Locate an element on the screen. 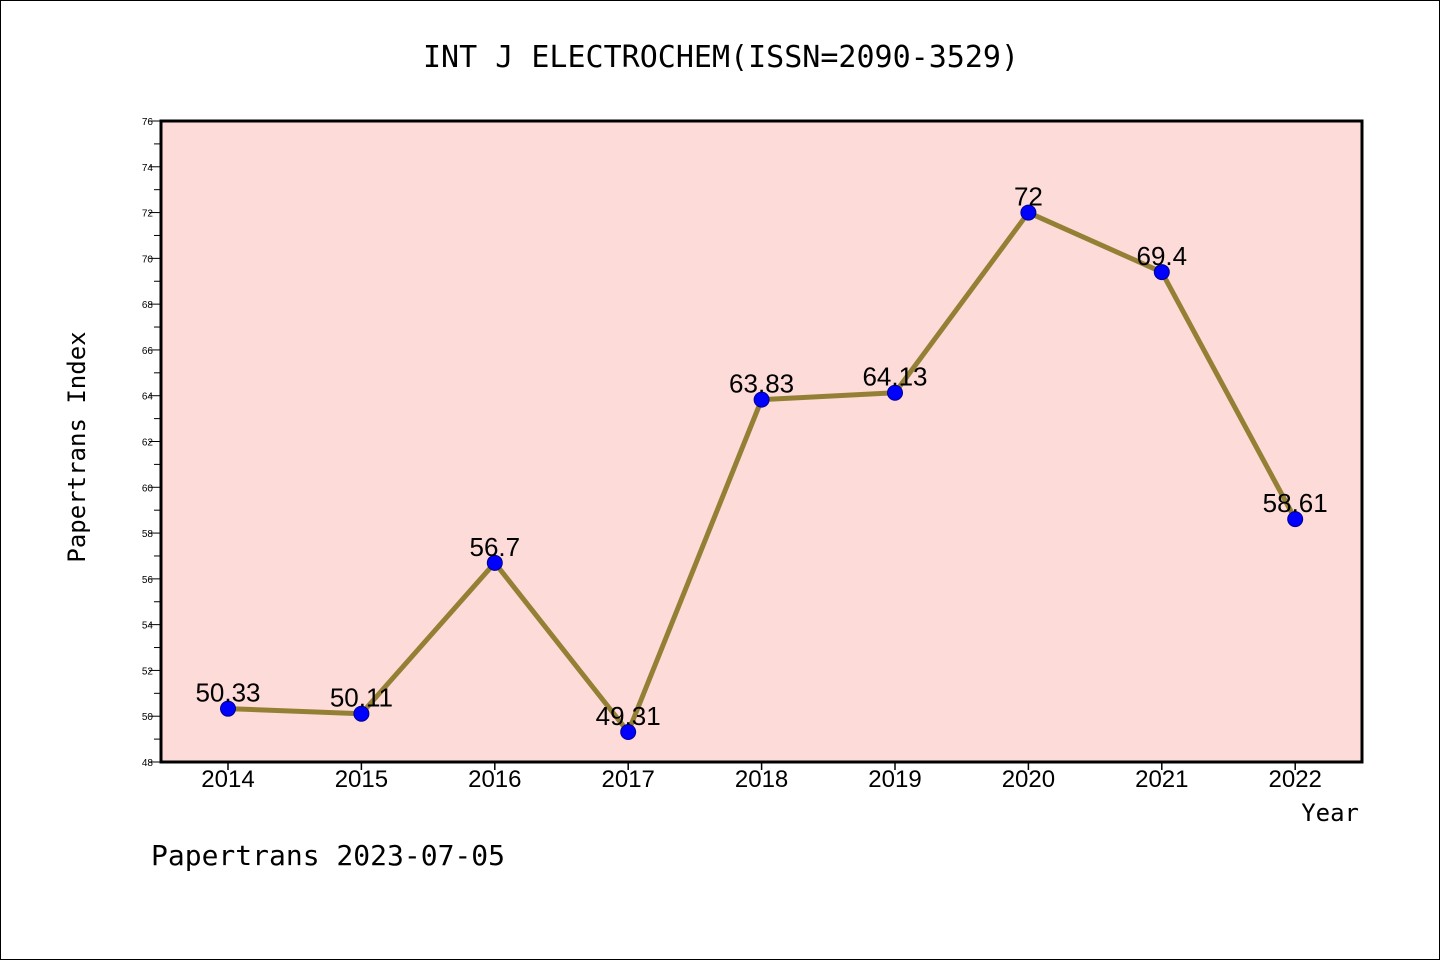  y-tick-label: 68 is located at coordinates (148, 305).